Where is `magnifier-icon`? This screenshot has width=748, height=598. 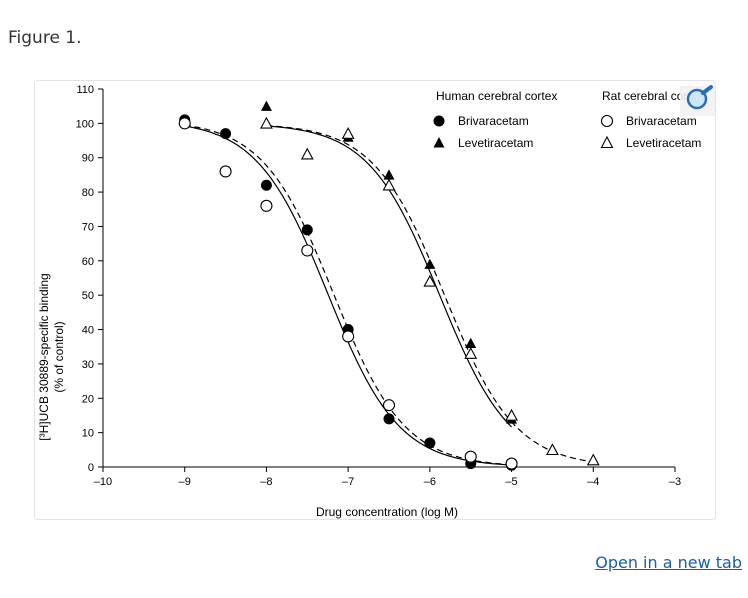
magnifier-icon is located at coordinates (697, 100).